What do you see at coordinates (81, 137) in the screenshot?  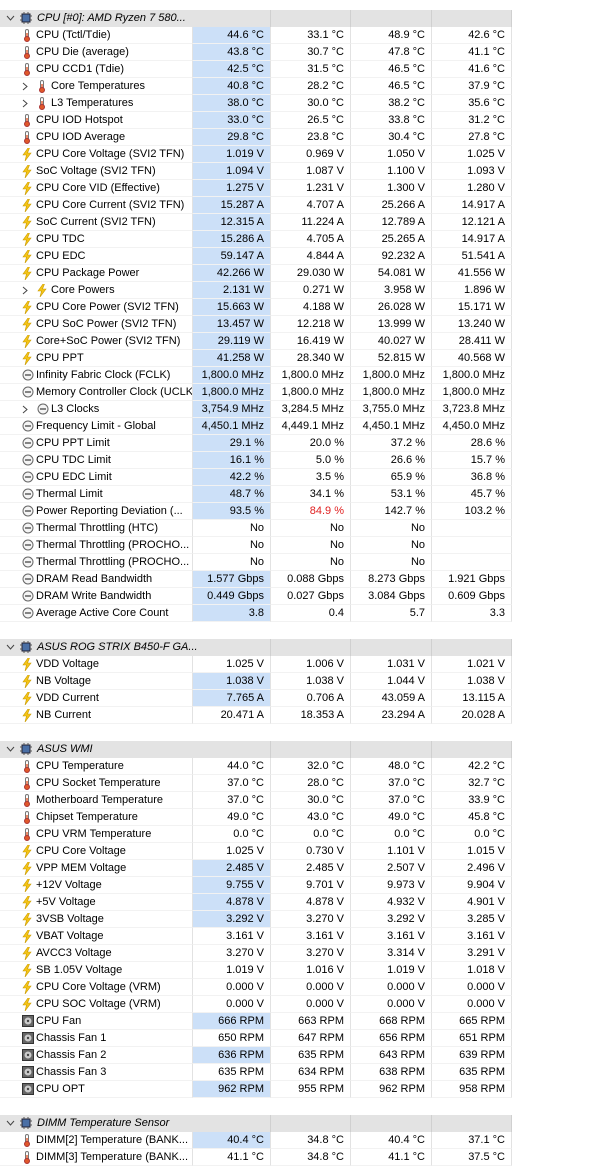 I see `sensor-name: CPU IOD Average` at bounding box center [81, 137].